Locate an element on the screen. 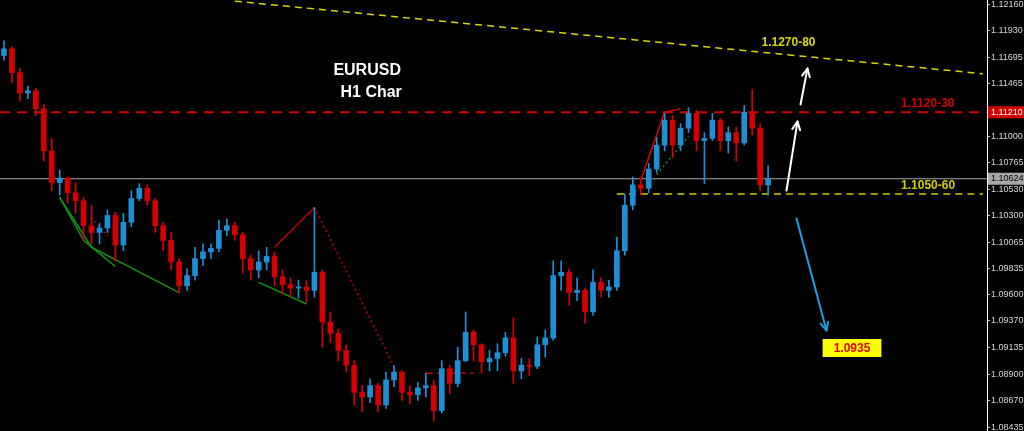 The height and width of the screenshot is (431, 1024). y-tick-label: 1.11930 is located at coordinates (1007, 30).